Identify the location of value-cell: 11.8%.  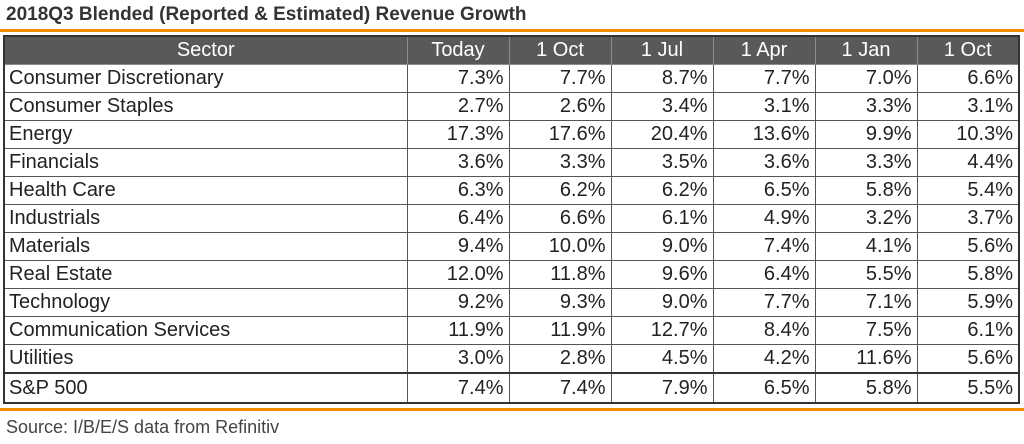
(560, 274).